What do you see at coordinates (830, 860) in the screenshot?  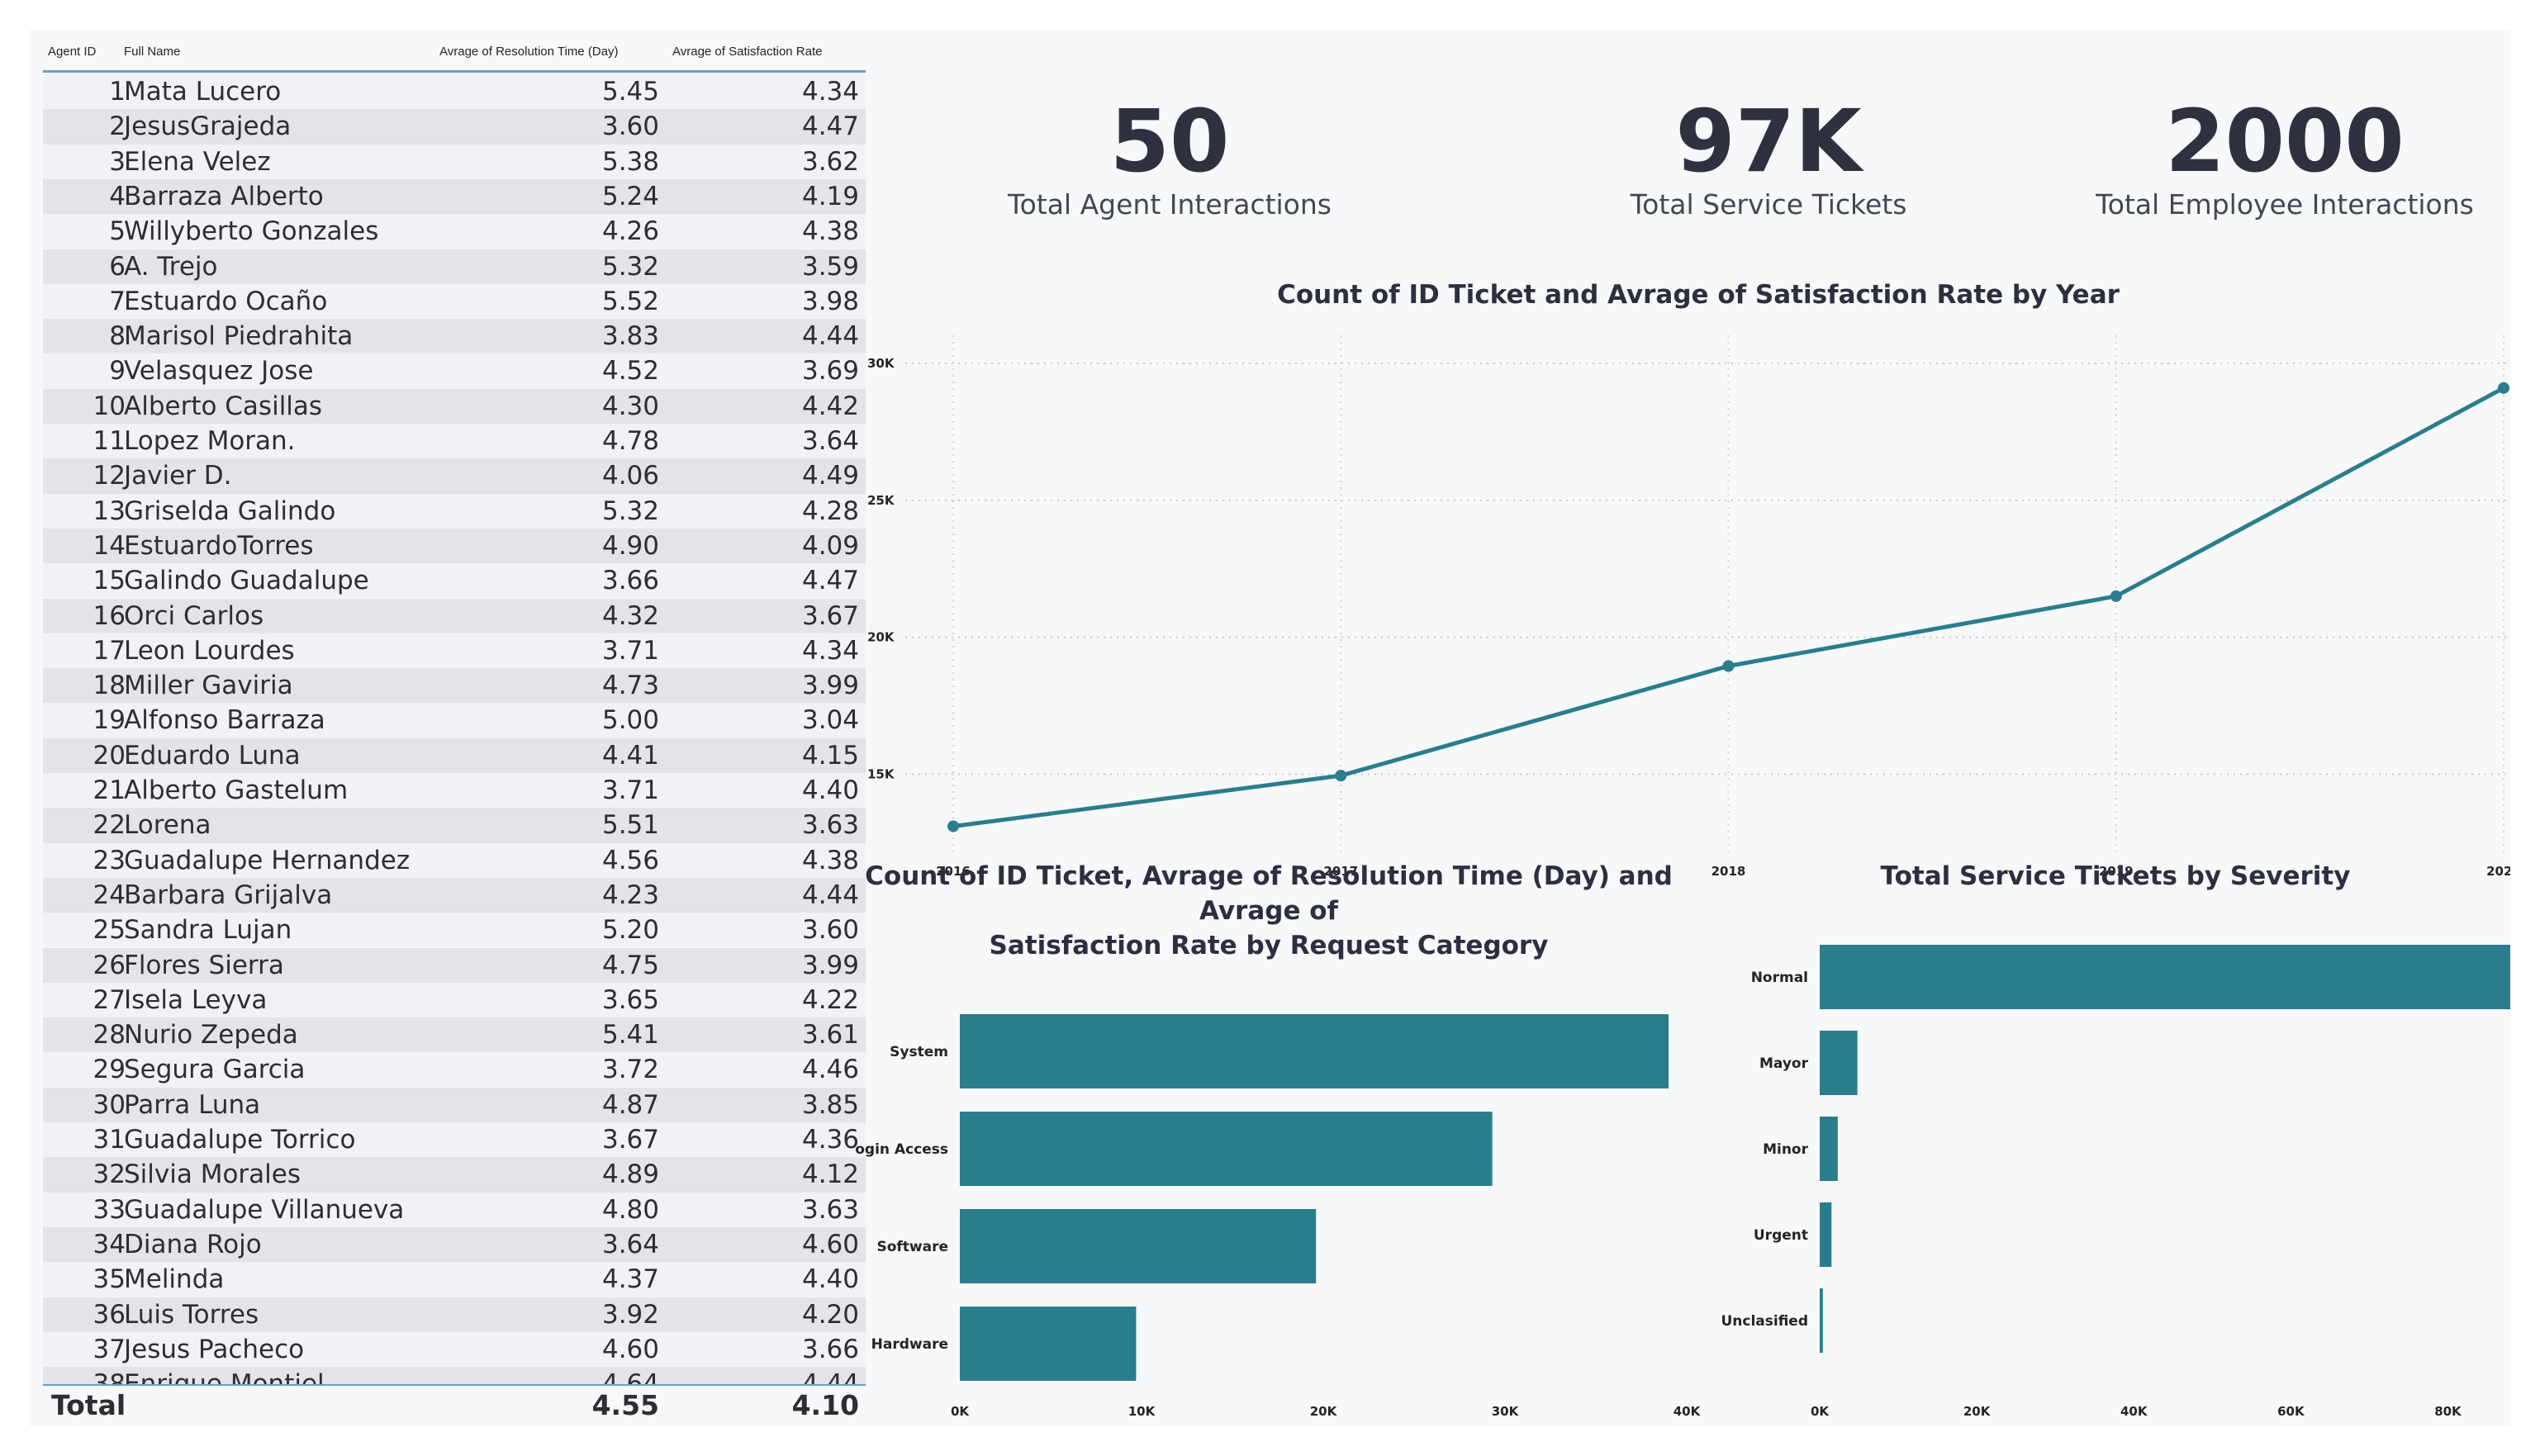 I see `satisfaction-rate-cell: 4.38` at bounding box center [830, 860].